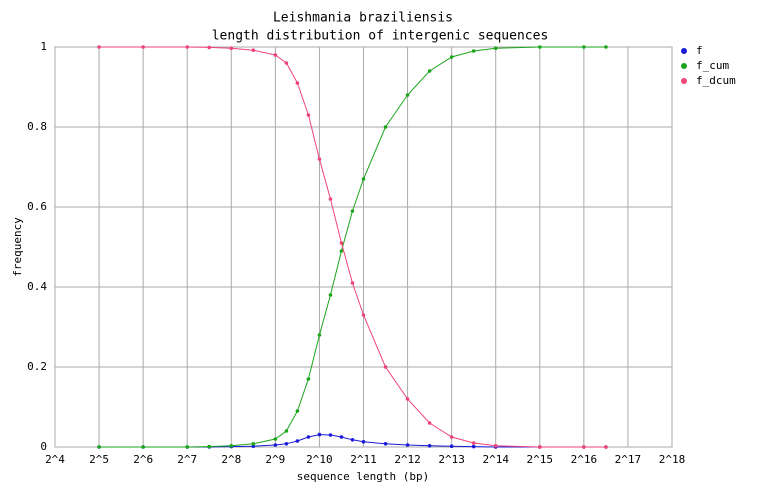 The width and height of the screenshot is (762, 498). What do you see at coordinates (712, 65) in the screenshot?
I see `legend-label: f_cum` at bounding box center [712, 65].